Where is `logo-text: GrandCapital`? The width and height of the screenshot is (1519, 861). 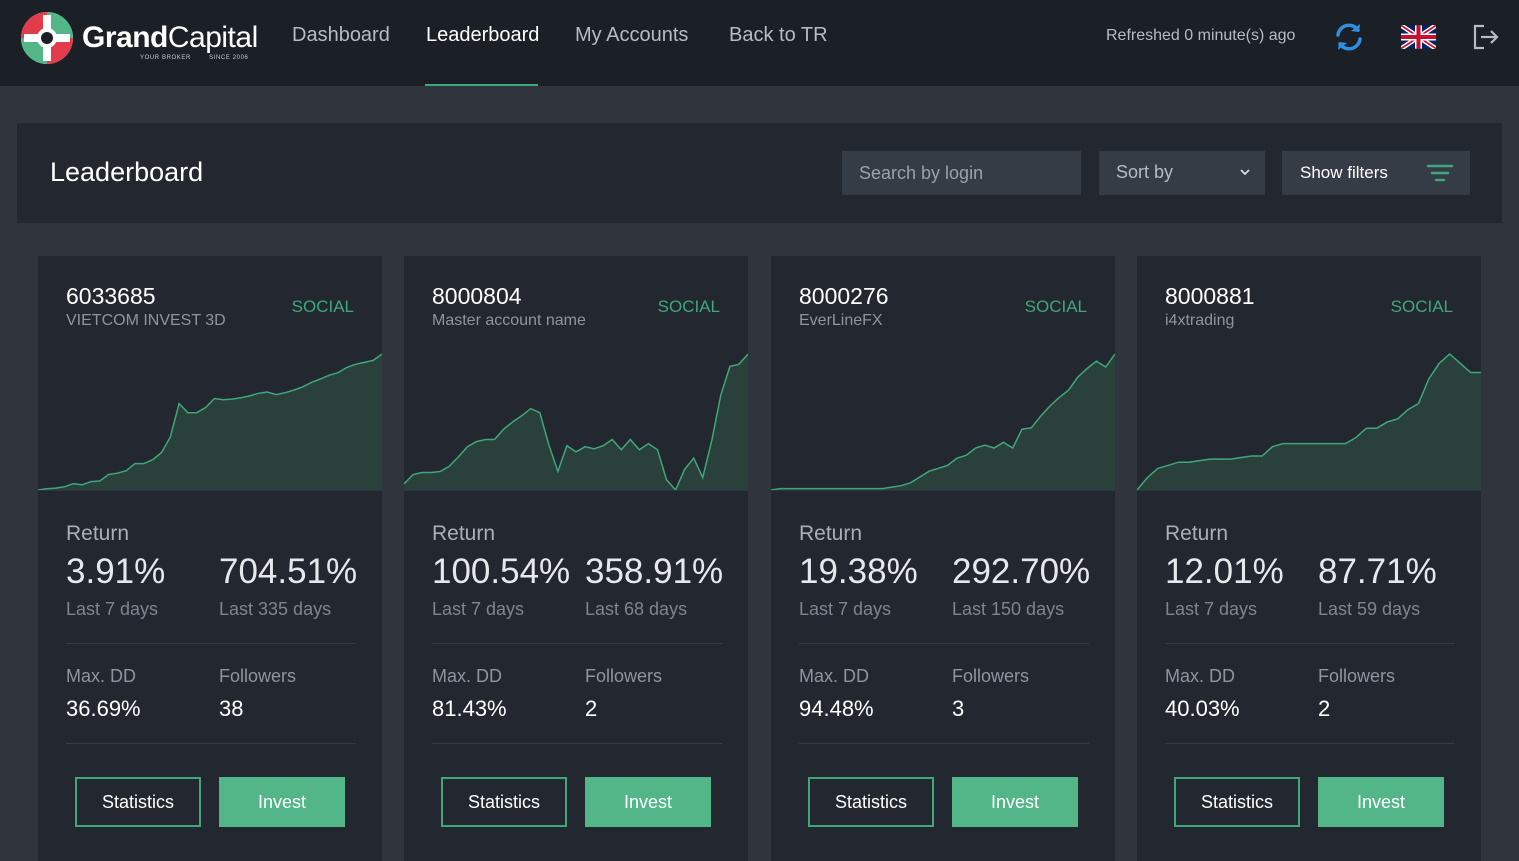 logo-text: GrandCapital is located at coordinates (170, 38).